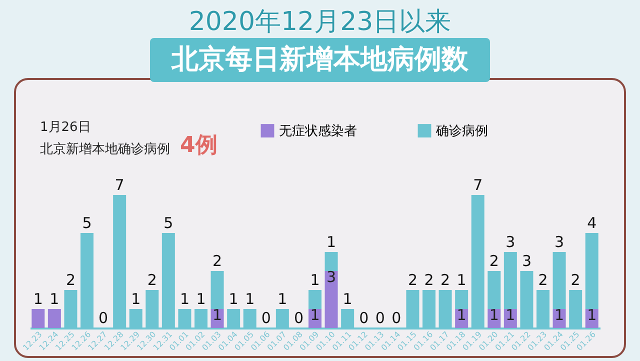  Describe the element at coordinates (320, 60) in the screenshot. I see `chart-subtitle: 北京每日新增本地病例数` at that location.